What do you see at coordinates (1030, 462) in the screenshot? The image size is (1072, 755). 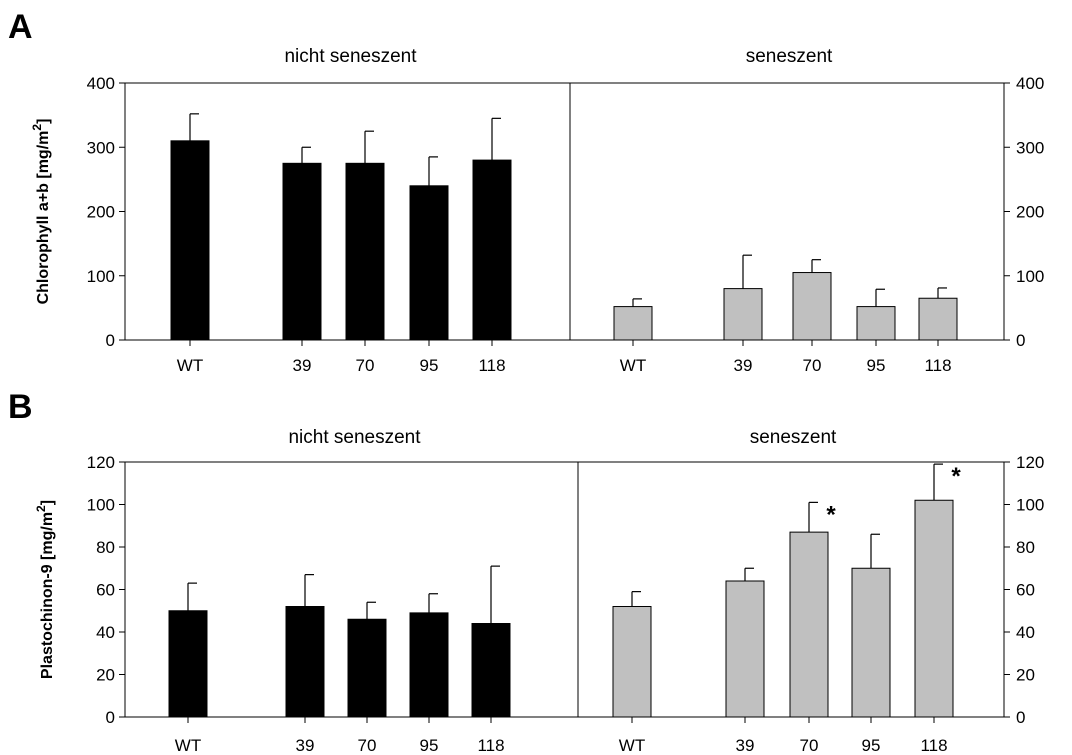 I see `y-tick-label-right: 120` at bounding box center [1030, 462].